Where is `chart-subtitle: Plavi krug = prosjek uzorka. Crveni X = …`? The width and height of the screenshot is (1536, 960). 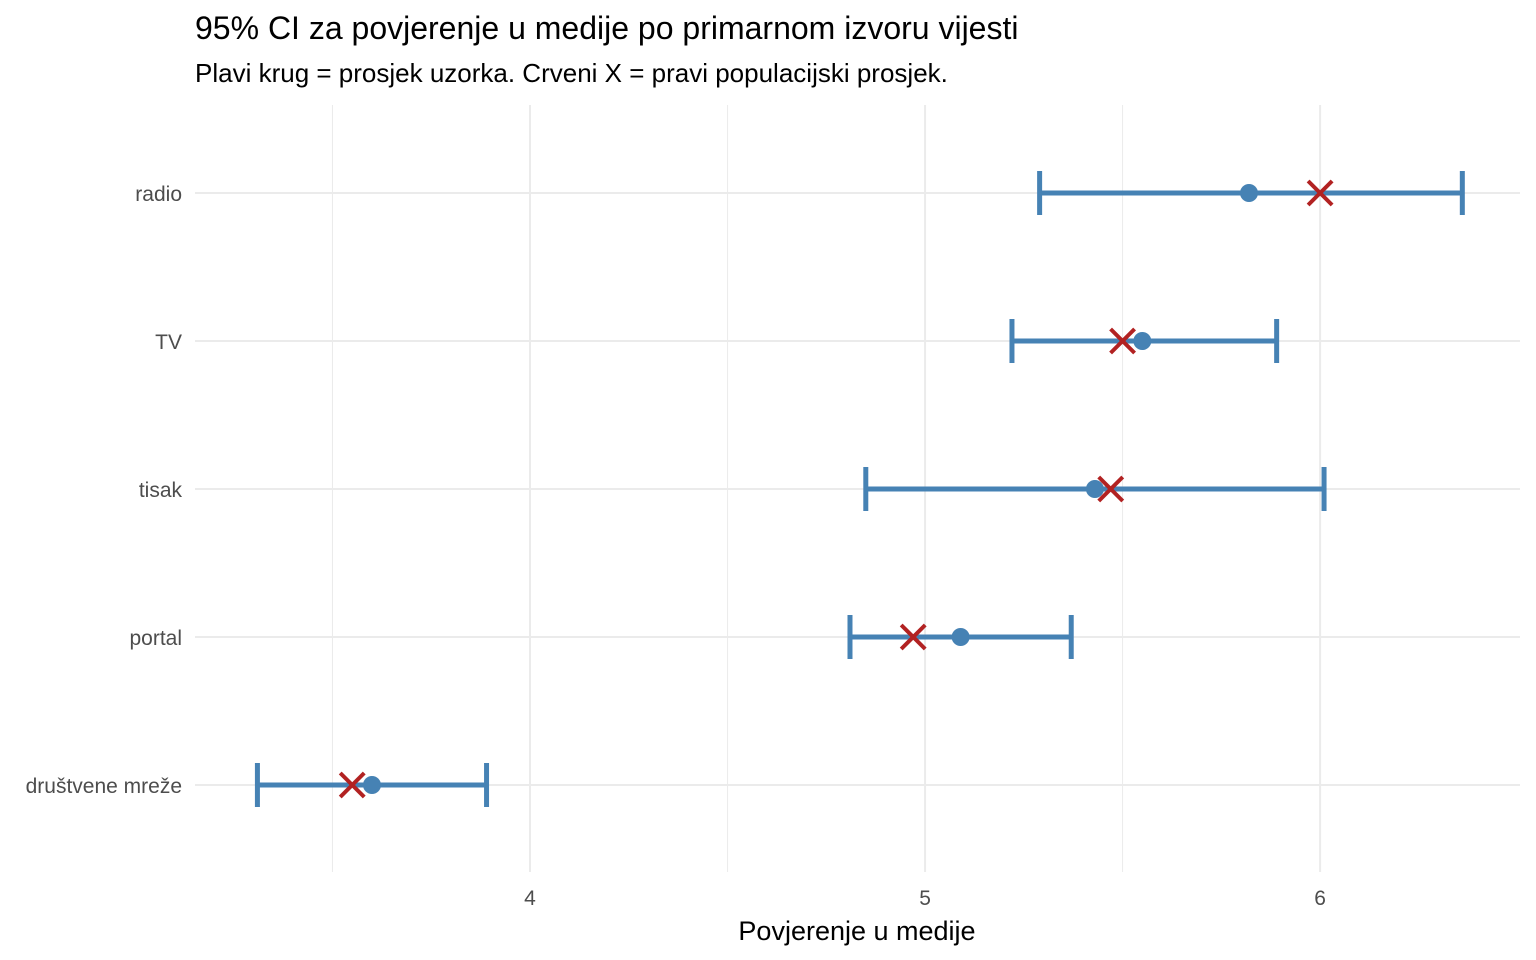
chart-subtitle: Plavi krug = prosjek uzorka. Crveni X = … is located at coordinates (571, 73).